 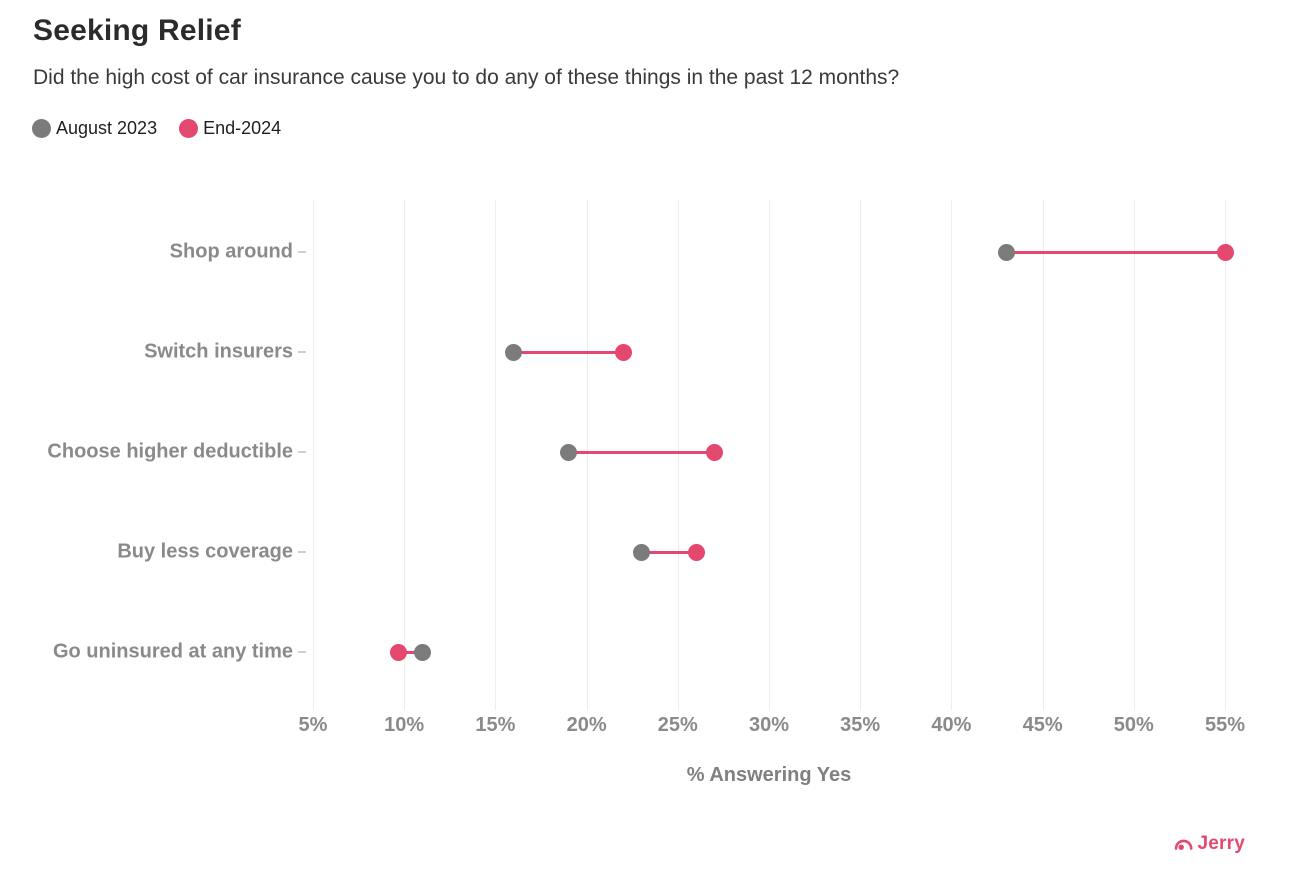 I want to click on x-tick-label: 15%, so click(x=495, y=725).